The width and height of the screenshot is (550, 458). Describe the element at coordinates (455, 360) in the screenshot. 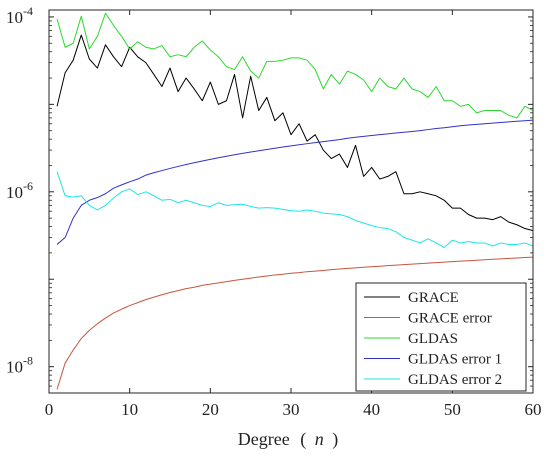

I see `legend-label-4: GLDAS error 1` at that location.